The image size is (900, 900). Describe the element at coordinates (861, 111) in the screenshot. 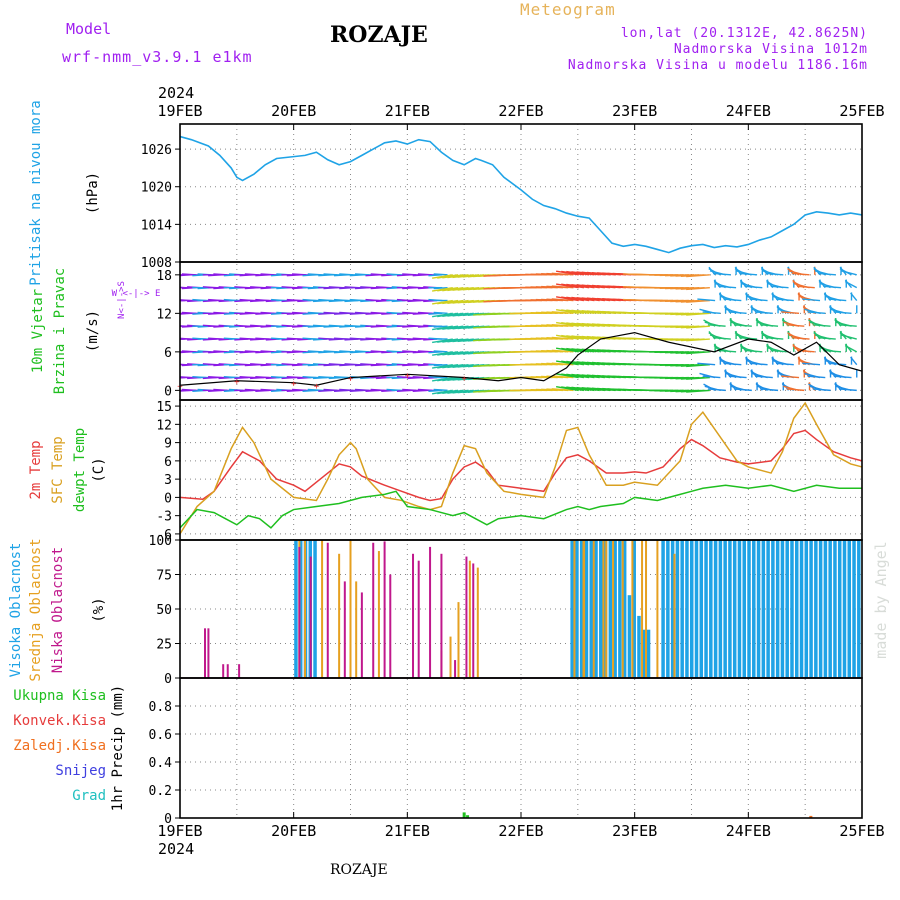

I see `x-tick-label-top: 25FEB` at that location.